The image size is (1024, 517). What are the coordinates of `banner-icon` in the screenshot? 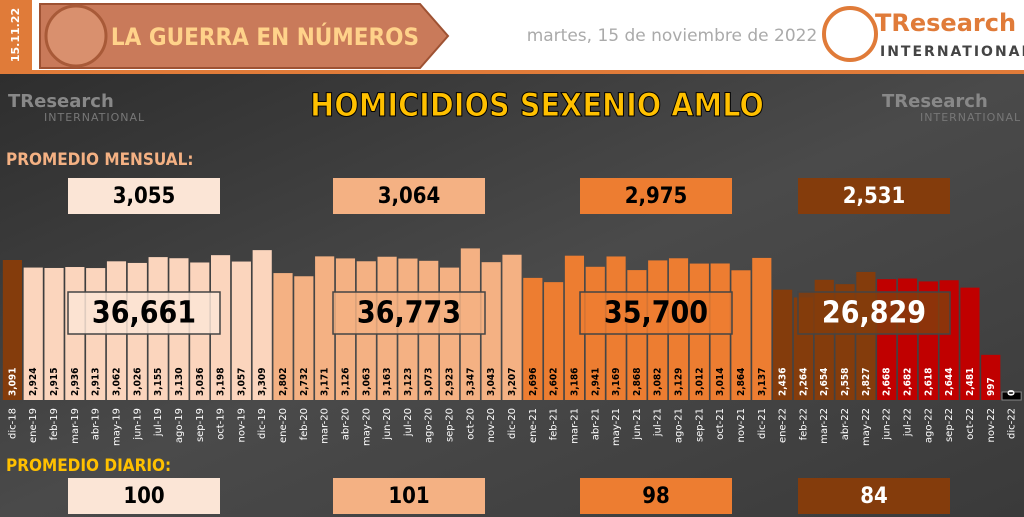 It's located at (76, 36).